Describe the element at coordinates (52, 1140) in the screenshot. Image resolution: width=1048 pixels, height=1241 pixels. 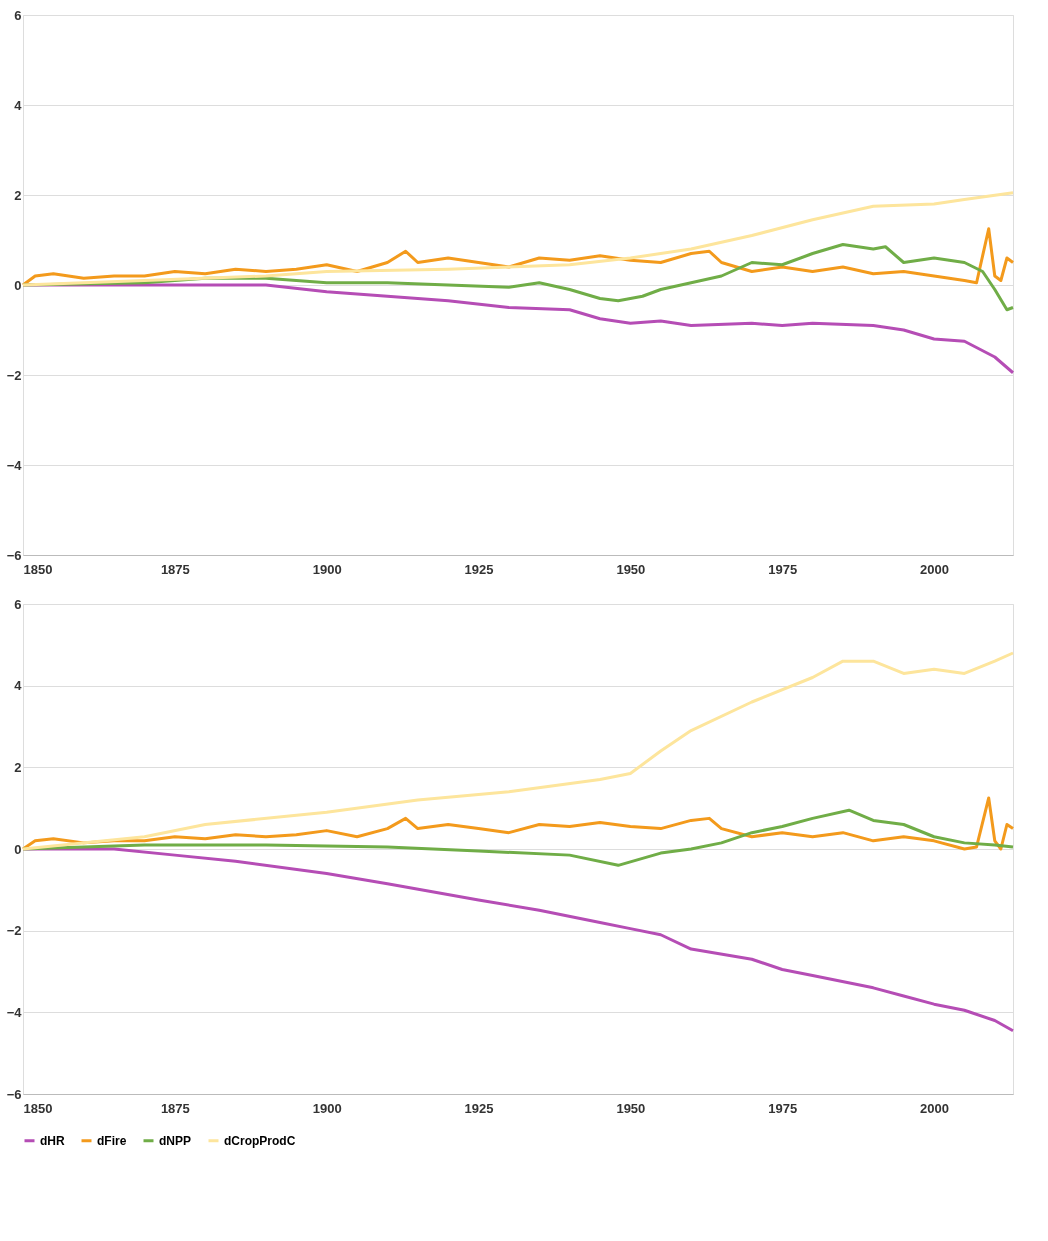
I see `legend-label: dHR` at that location.